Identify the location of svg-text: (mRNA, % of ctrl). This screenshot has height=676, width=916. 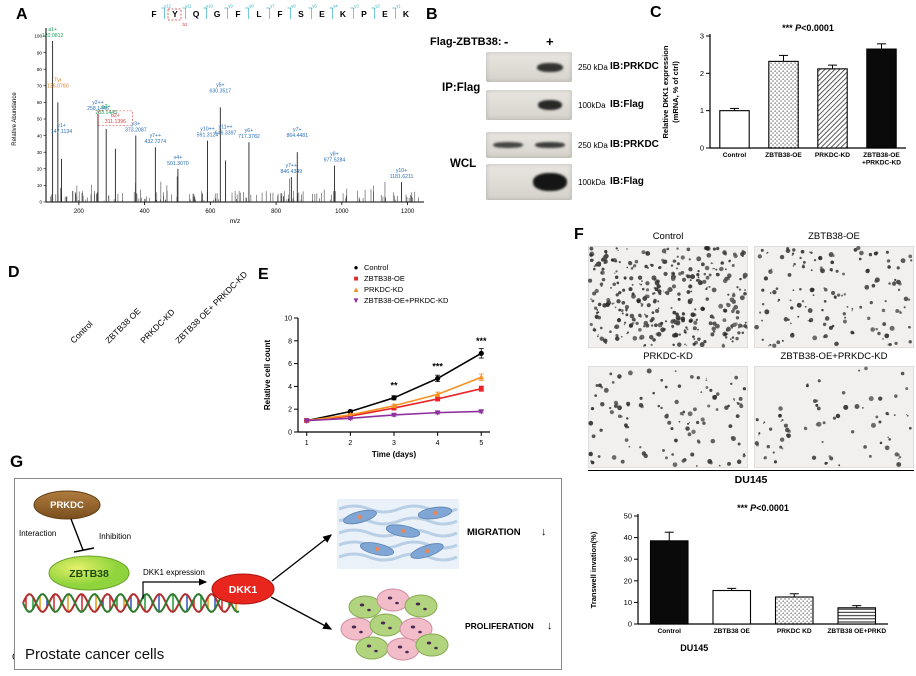
(675, 92).